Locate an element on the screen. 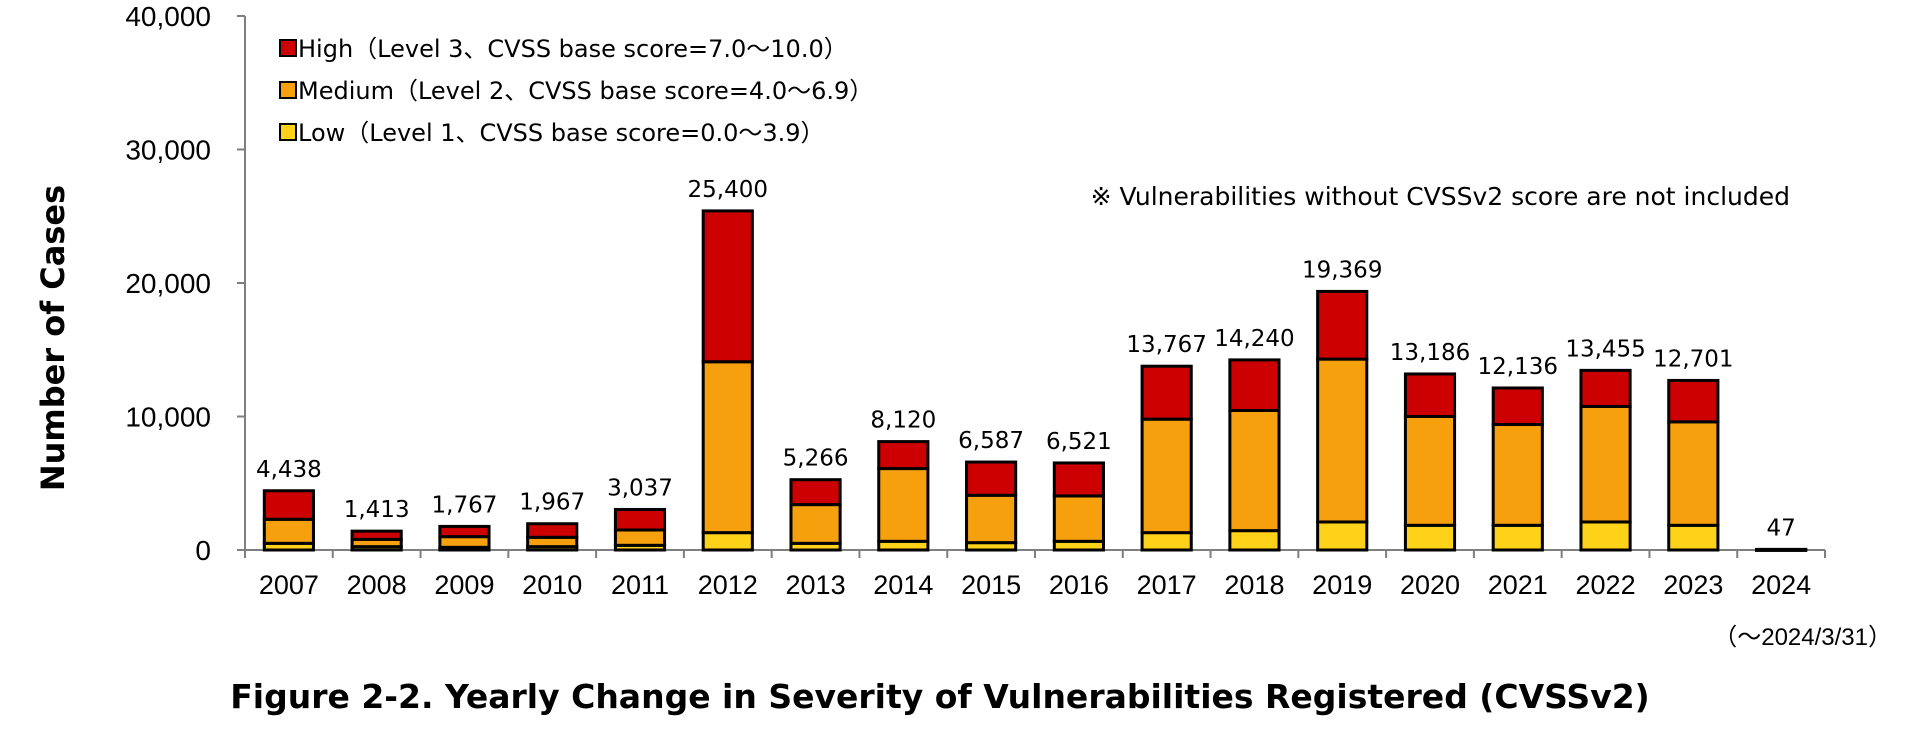 The image size is (1912, 734). x-tick-label: 2016 is located at coordinates (1079, 585).